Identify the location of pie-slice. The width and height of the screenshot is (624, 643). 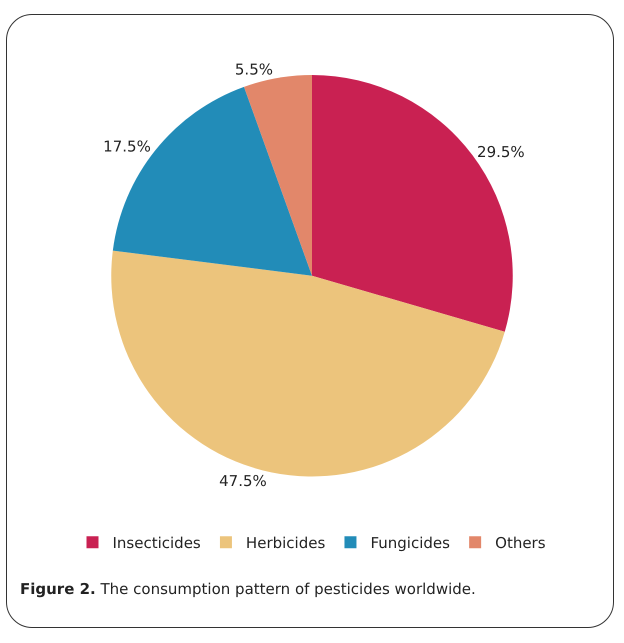
(278, 175).